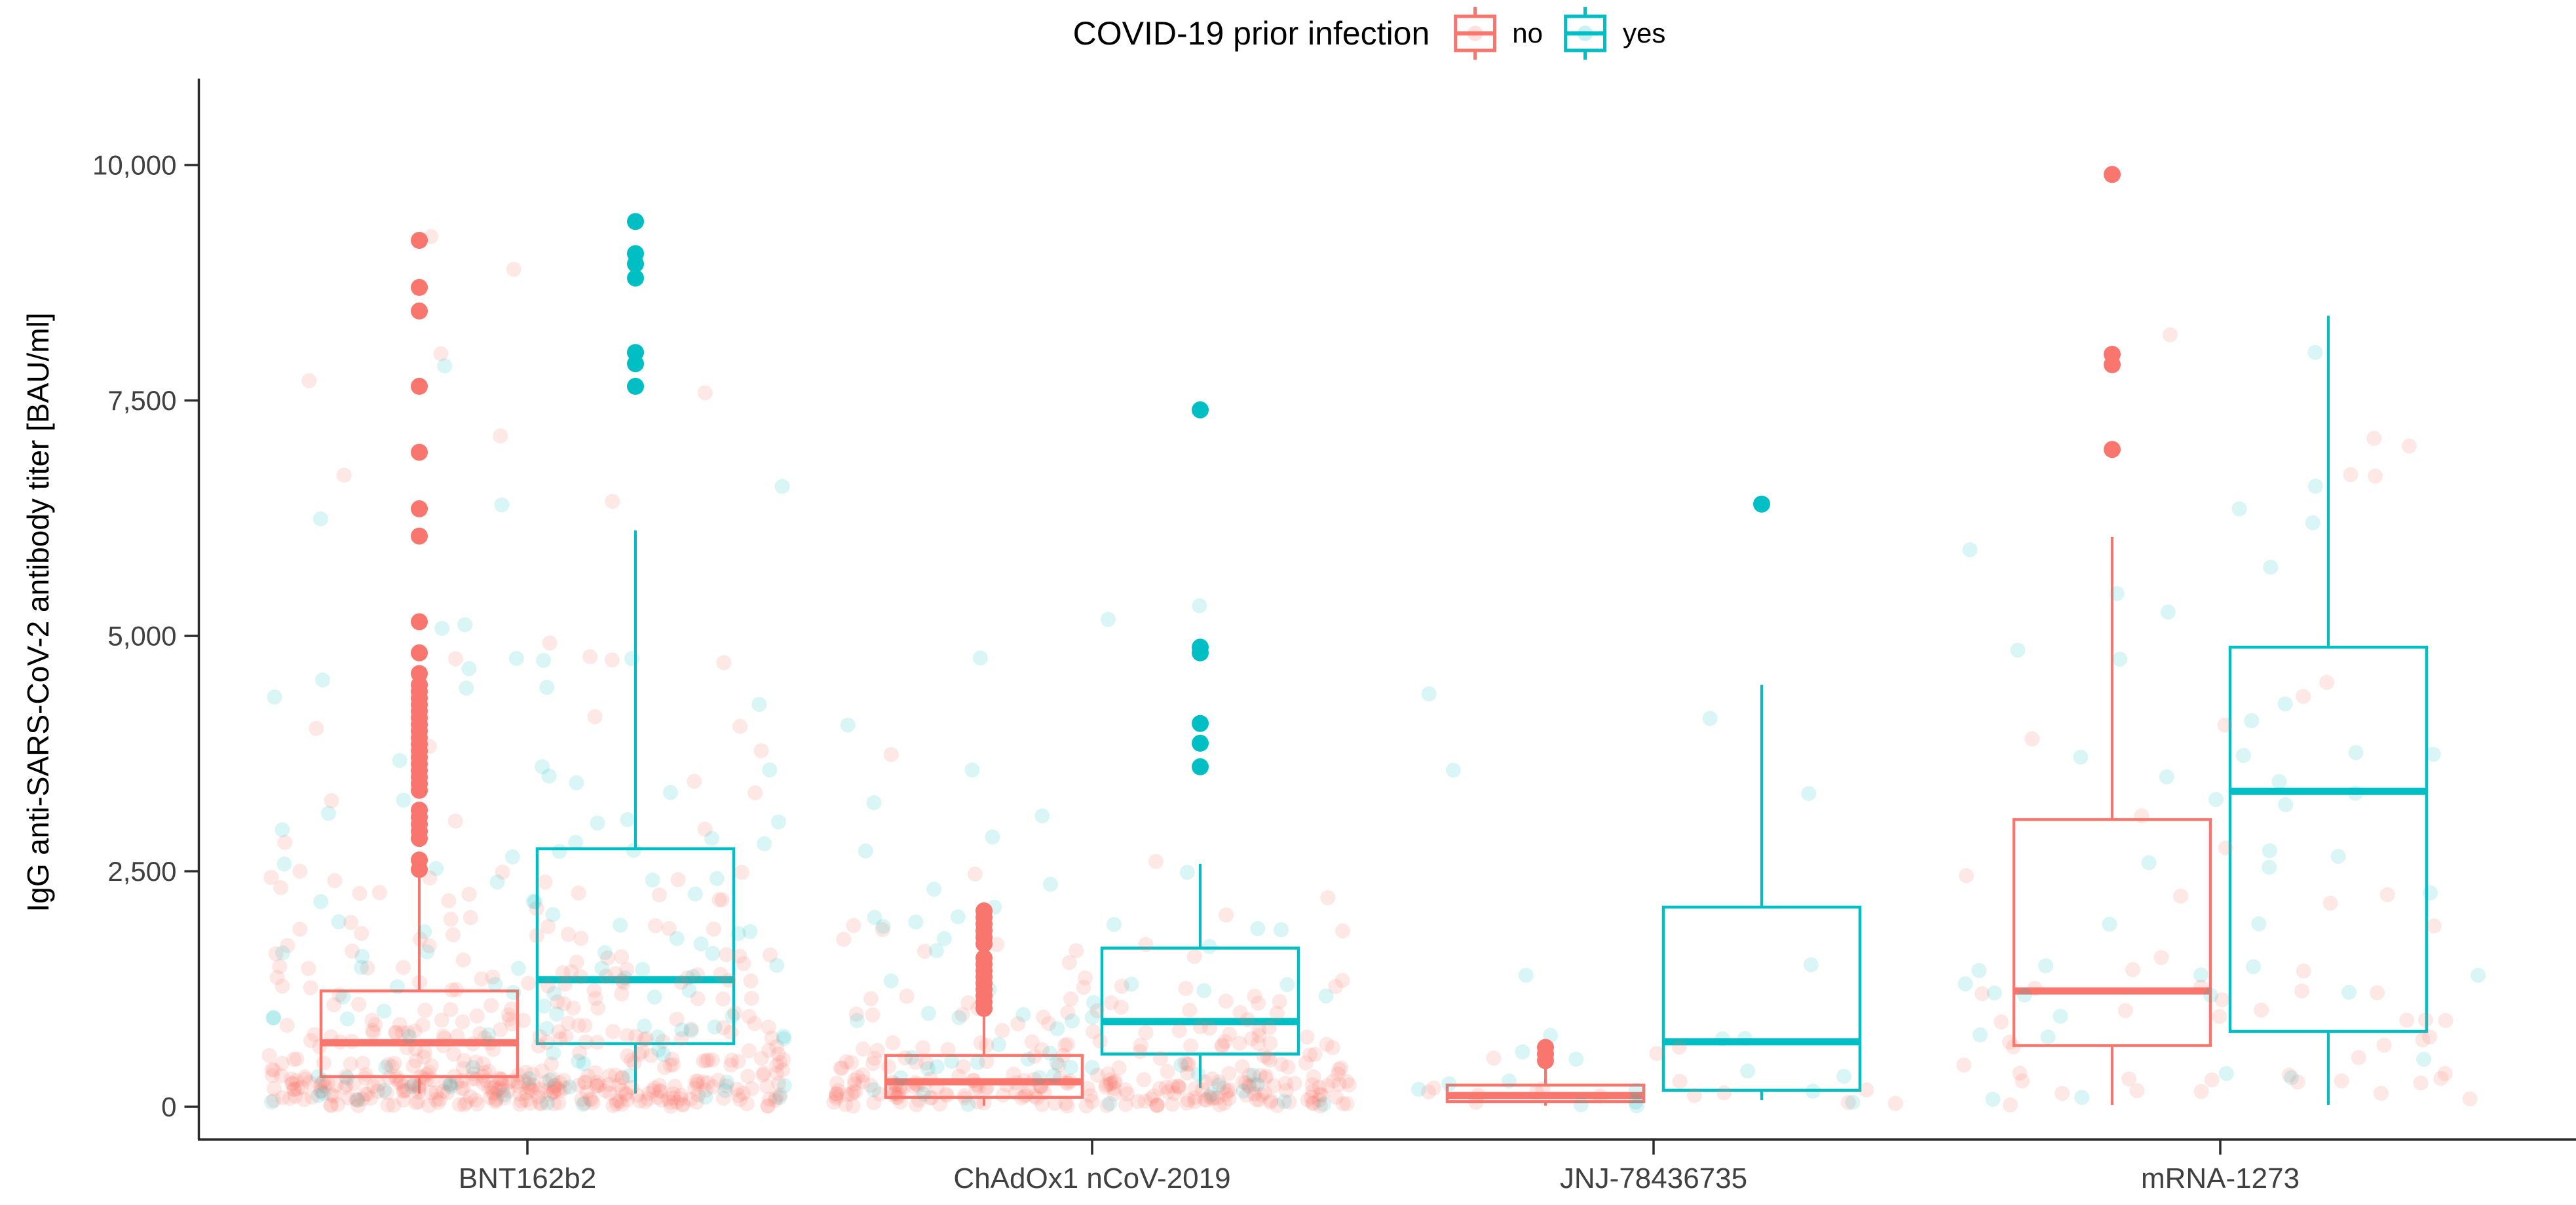 The width and height of the screenshot is (2576, 1205). Describe the element at coordinates (984, 1082) in the screenshot. I see `box-no-ChAdOx1 nCoV-2019-median` at that location.